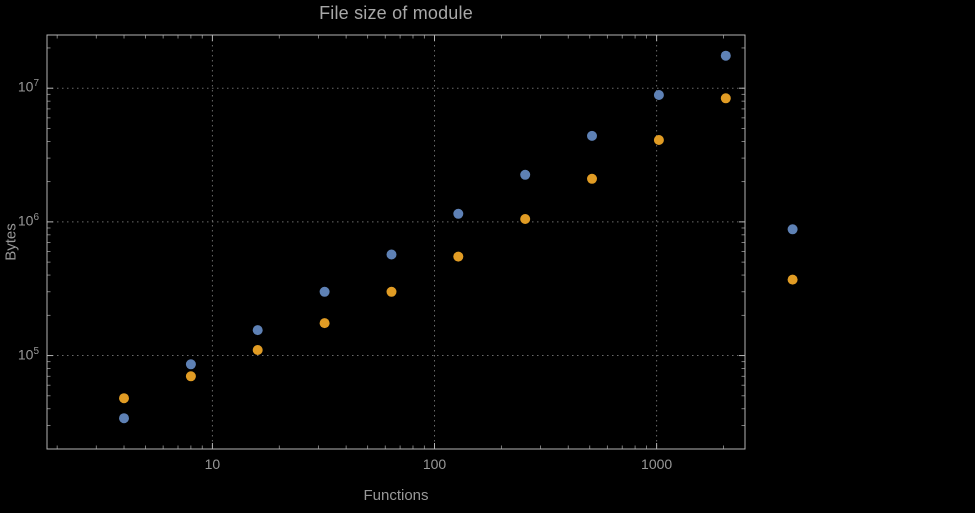 This screenshot has width=975, height=513. What do you see at coordinates (28, 354) in the screenshot?
I see `y-tick-label: 10⁵` at bounding box center [28, 354].